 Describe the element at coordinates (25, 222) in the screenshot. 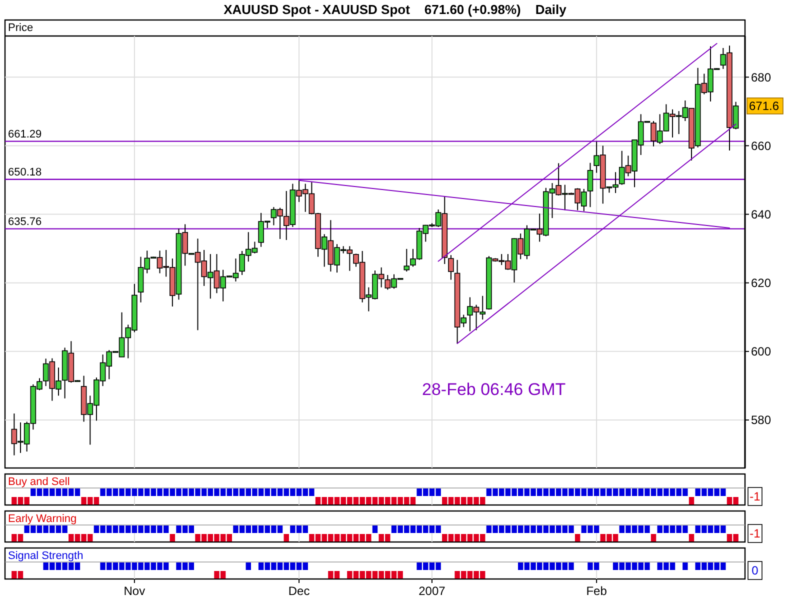

I see `ref-line-label: 635.76` at that location.